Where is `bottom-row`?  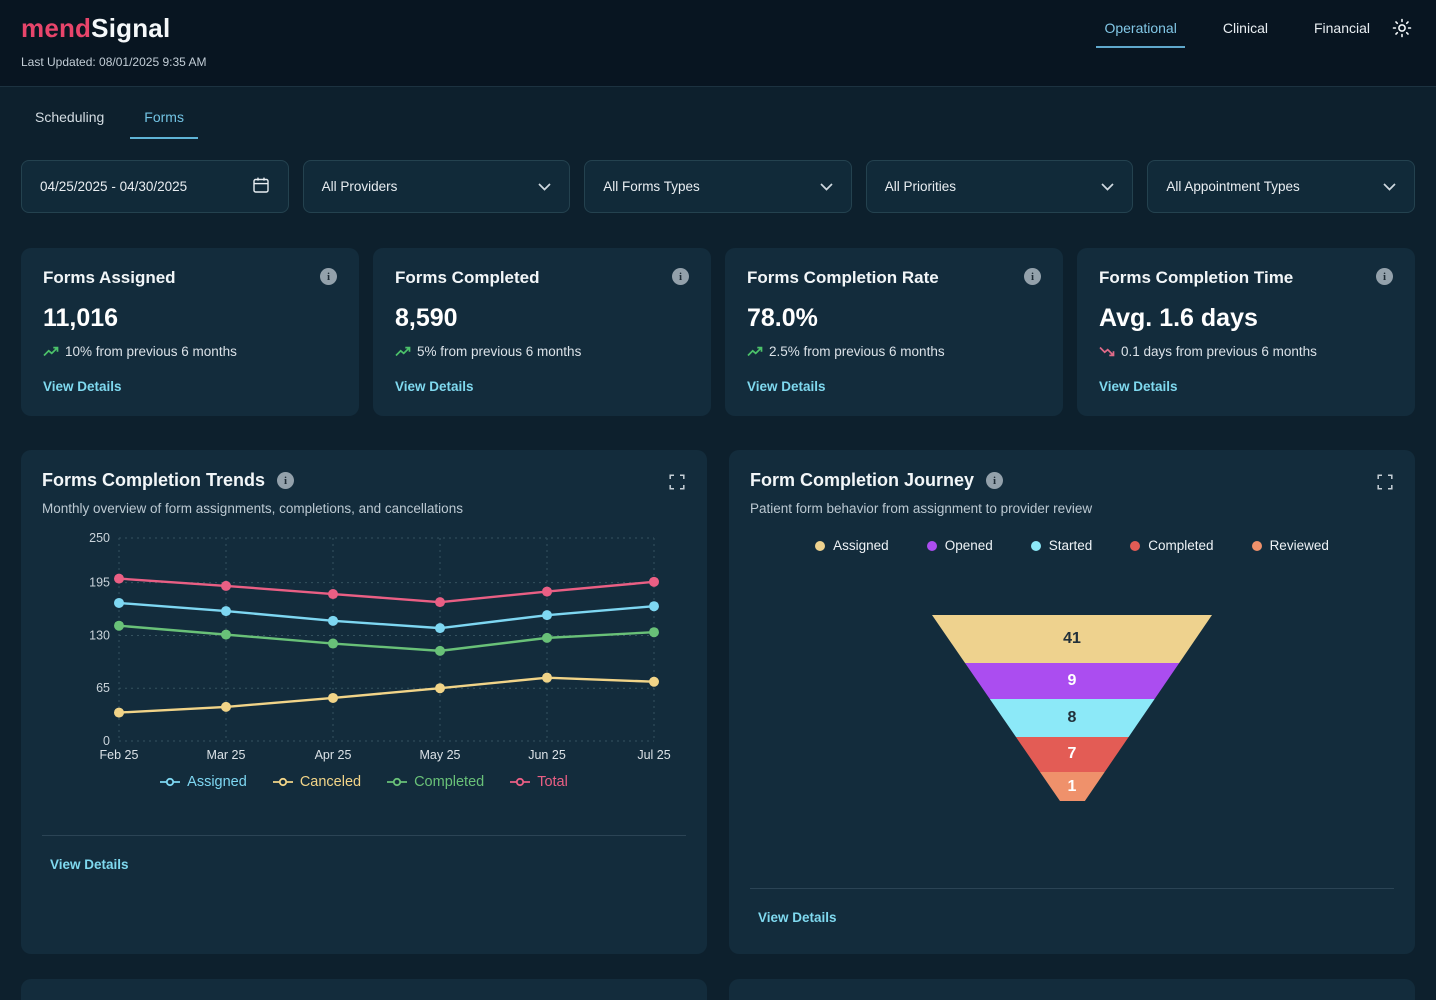
bottom-row is located at coordinates (718, 989).